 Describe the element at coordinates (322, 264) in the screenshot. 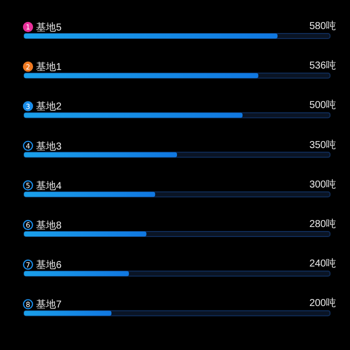

I see `data-label: 240吨` at that location.